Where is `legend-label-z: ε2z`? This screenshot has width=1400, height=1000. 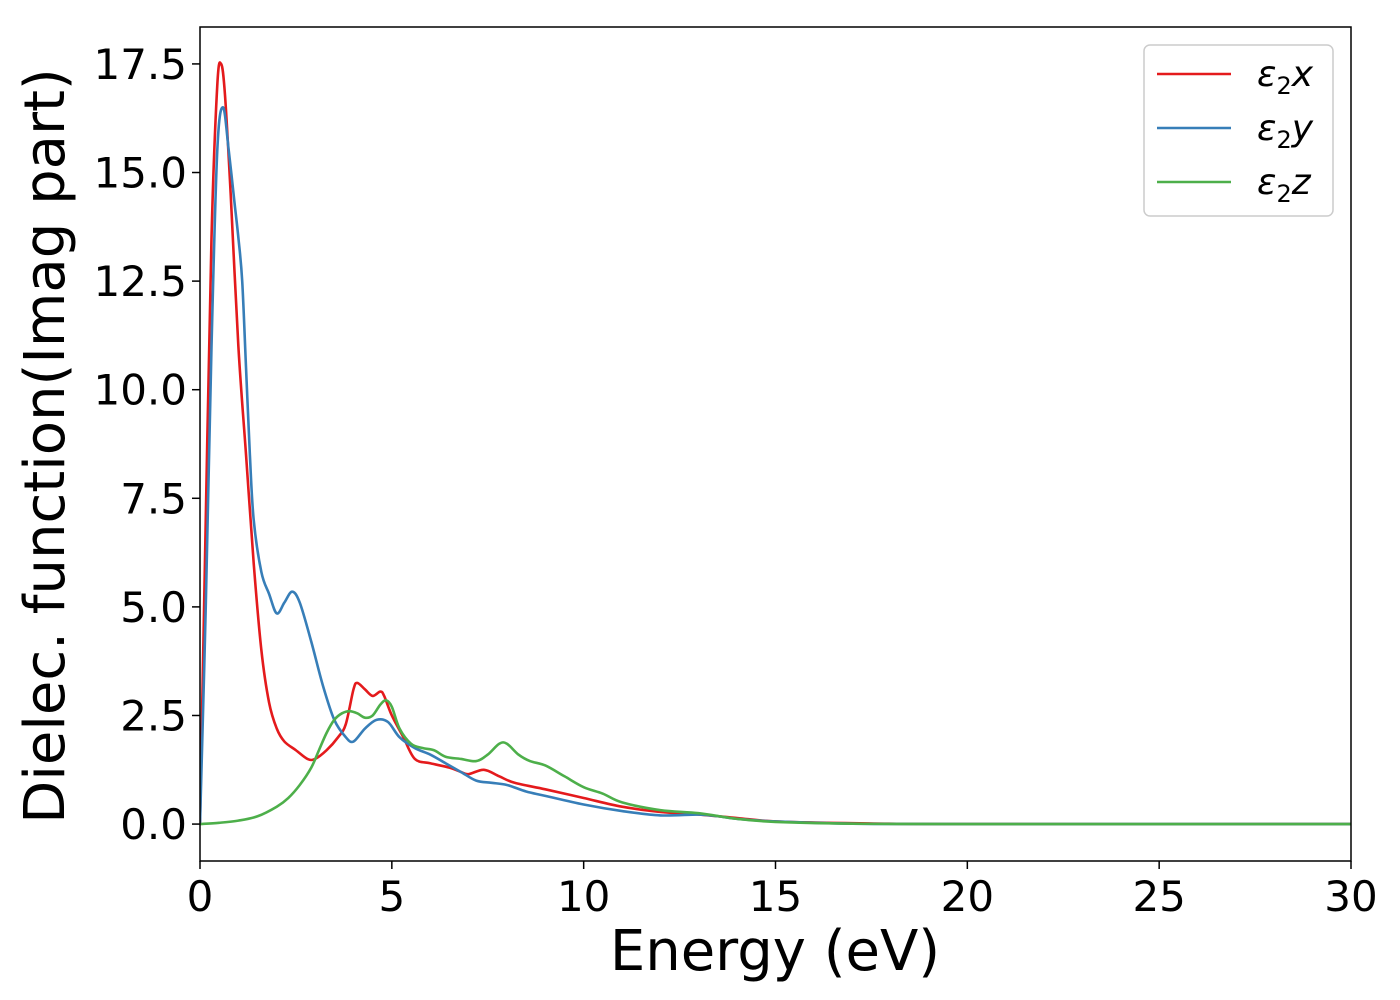
legend-label-z: ε2z is located at coordinates (1284, 185).